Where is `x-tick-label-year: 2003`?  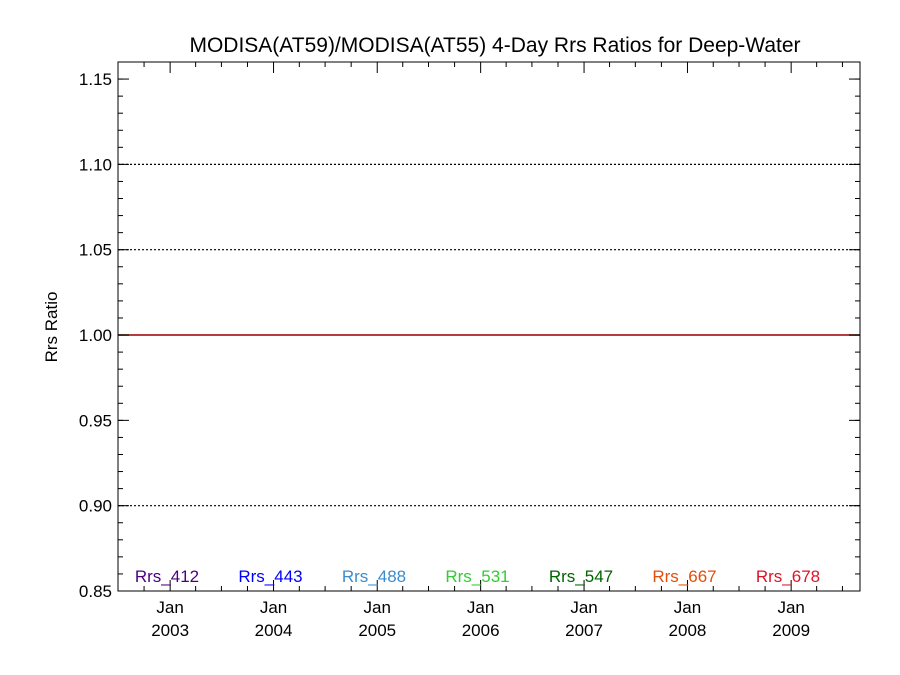 x-tick-label-year: 2003 is located at coordinates (170, 630).